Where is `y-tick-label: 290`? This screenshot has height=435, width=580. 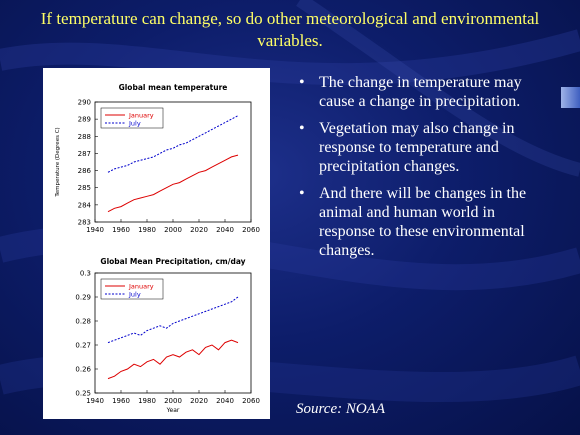 y-tick-label: 290 is located at coordinates (84, 103).